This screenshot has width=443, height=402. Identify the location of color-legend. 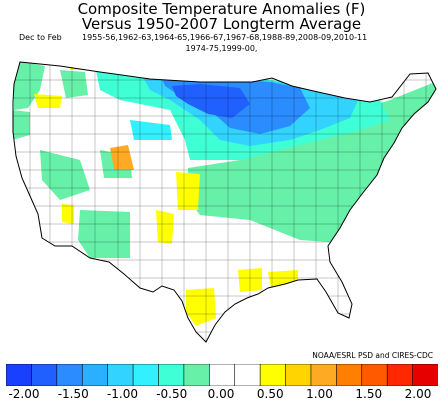
(222, 375).